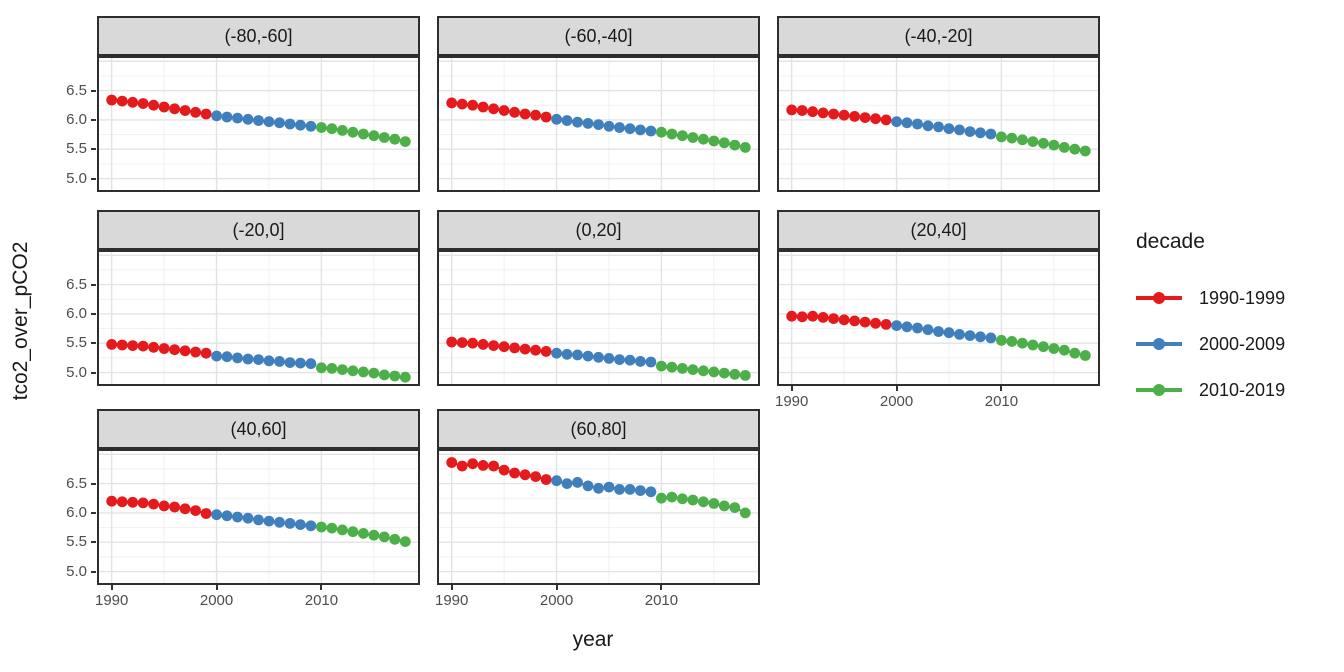 This screenshot has height=672, width=1344. What do you see at coordinates (598, 318) in the screenshot?
I see `facet-panel` at bounding box center [598, 318].